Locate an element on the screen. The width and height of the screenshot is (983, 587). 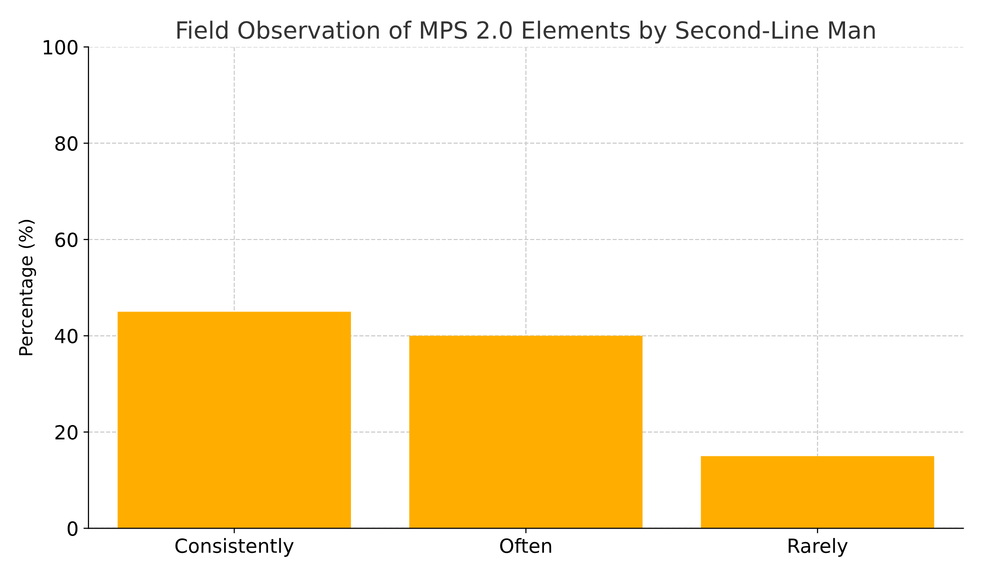
x-tick-label: Rarely is located at coordinates (818, 547).